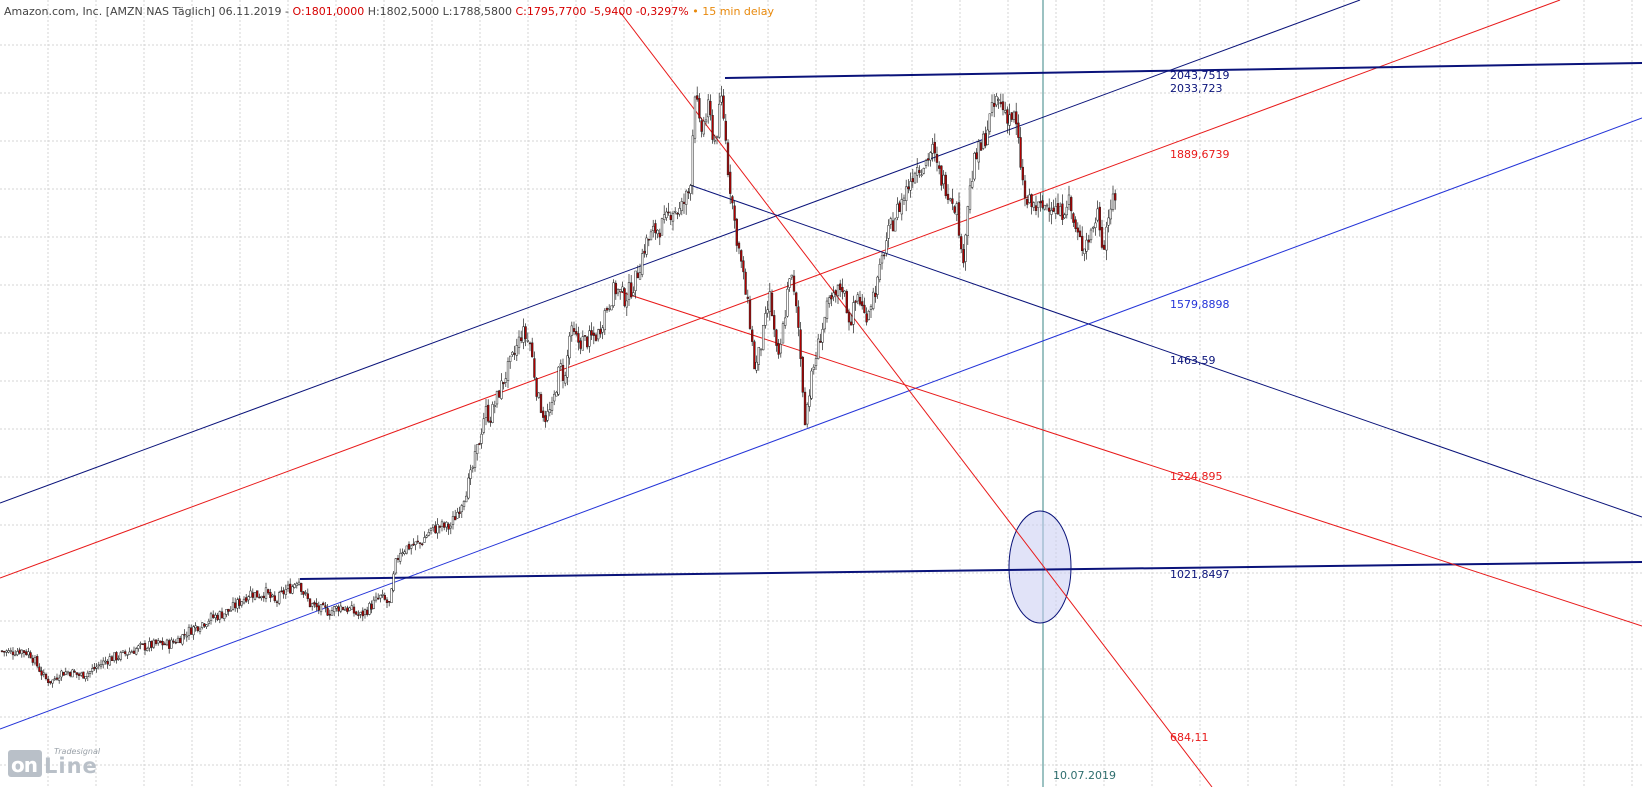 The width and height of the screenshot is (1642, 787). What do you see at coordinates (1040, 567) in the screenshot?
I see `highlight-ellipse` at bounding box center [1040, 567].